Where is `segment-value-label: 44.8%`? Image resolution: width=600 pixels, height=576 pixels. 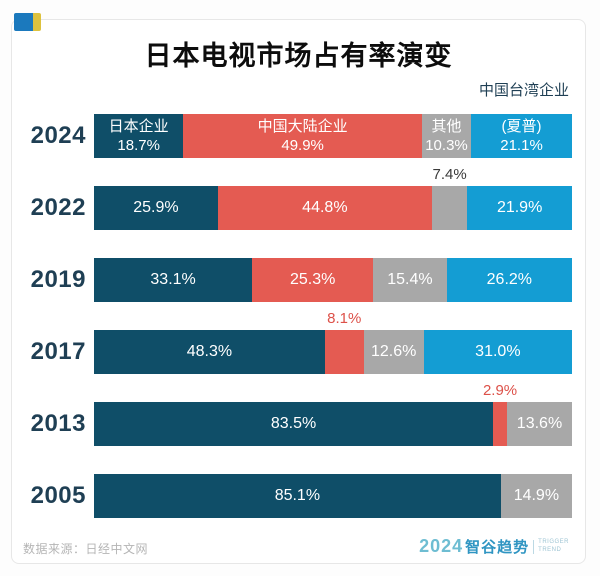
segment-value-label: 44.8% is located at coordinates (325, 207).